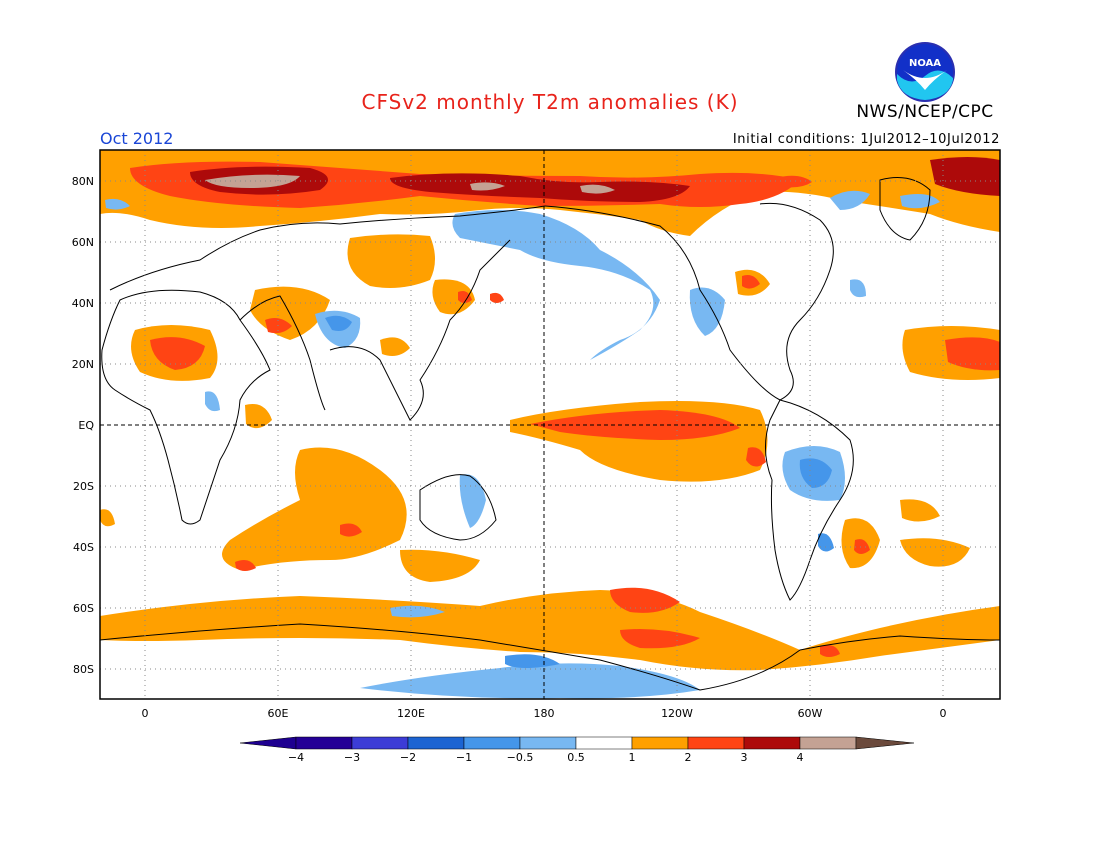  Describe the element at coordinates (83, 364) in the screenshot. I see `lat-label: 20N` at that location.